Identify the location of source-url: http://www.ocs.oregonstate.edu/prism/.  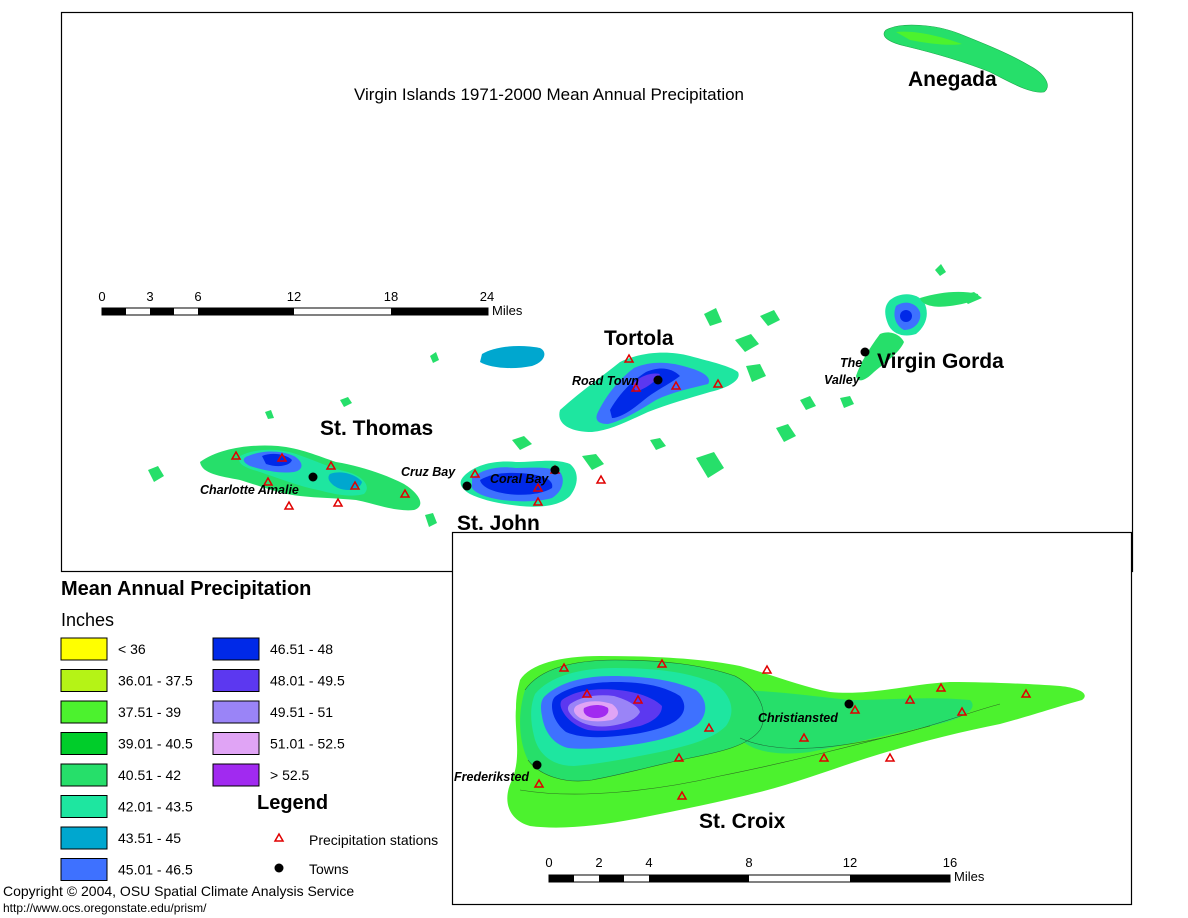
(105, 908).